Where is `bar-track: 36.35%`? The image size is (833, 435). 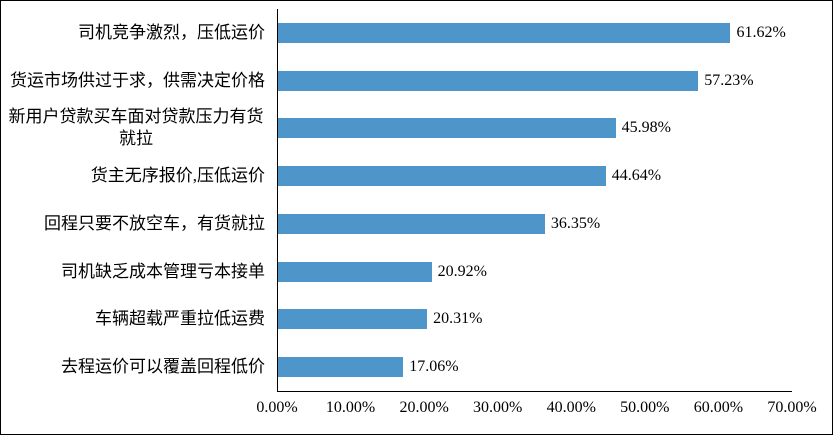
bar-track: 36.35% is located at coordinates (534, 224).